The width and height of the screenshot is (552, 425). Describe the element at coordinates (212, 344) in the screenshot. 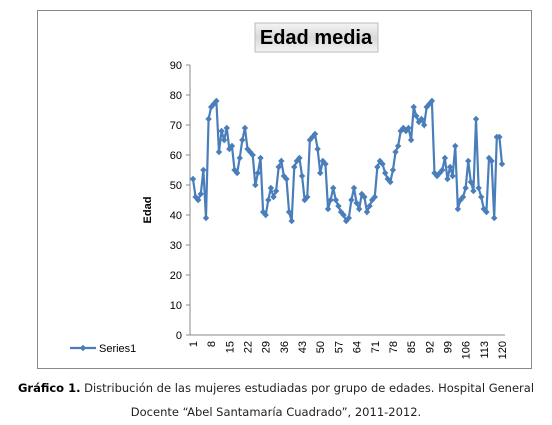

I see `x-tick-label: 8` at that location.